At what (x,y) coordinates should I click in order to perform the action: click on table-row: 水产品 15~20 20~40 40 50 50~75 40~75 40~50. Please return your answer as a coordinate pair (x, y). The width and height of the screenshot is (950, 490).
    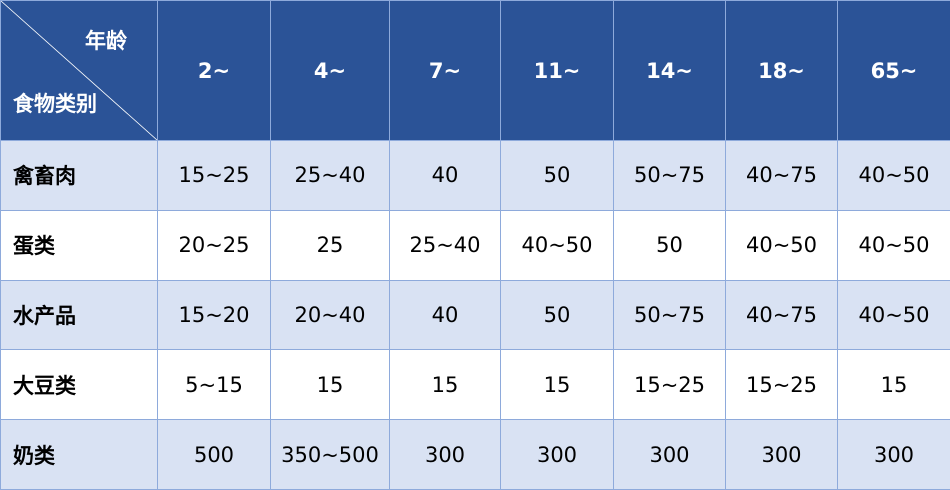
    Looking at the image, I should click on (475, 315).